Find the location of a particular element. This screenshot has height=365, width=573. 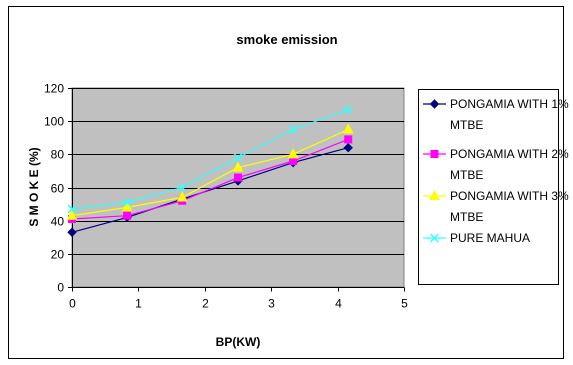

x-tick-label: 0 is located at coordinates (72, 304).